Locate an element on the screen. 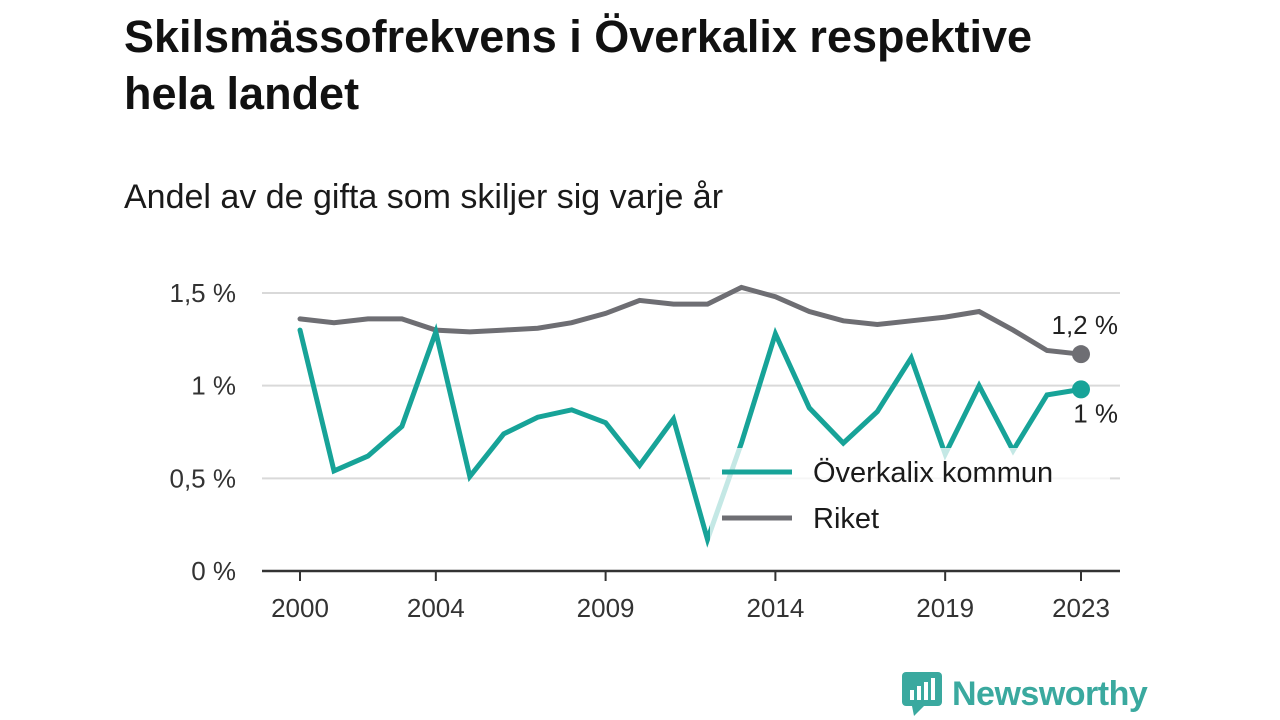  end-point-overkalix is located at coordinates (1081, 389).